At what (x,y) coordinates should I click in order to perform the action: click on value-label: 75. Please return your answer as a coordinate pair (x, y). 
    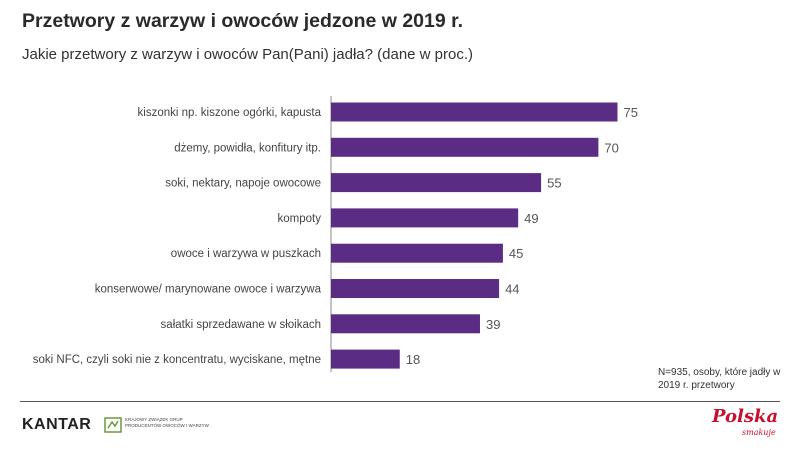
    Looking at the image, I should click on (631, 112).